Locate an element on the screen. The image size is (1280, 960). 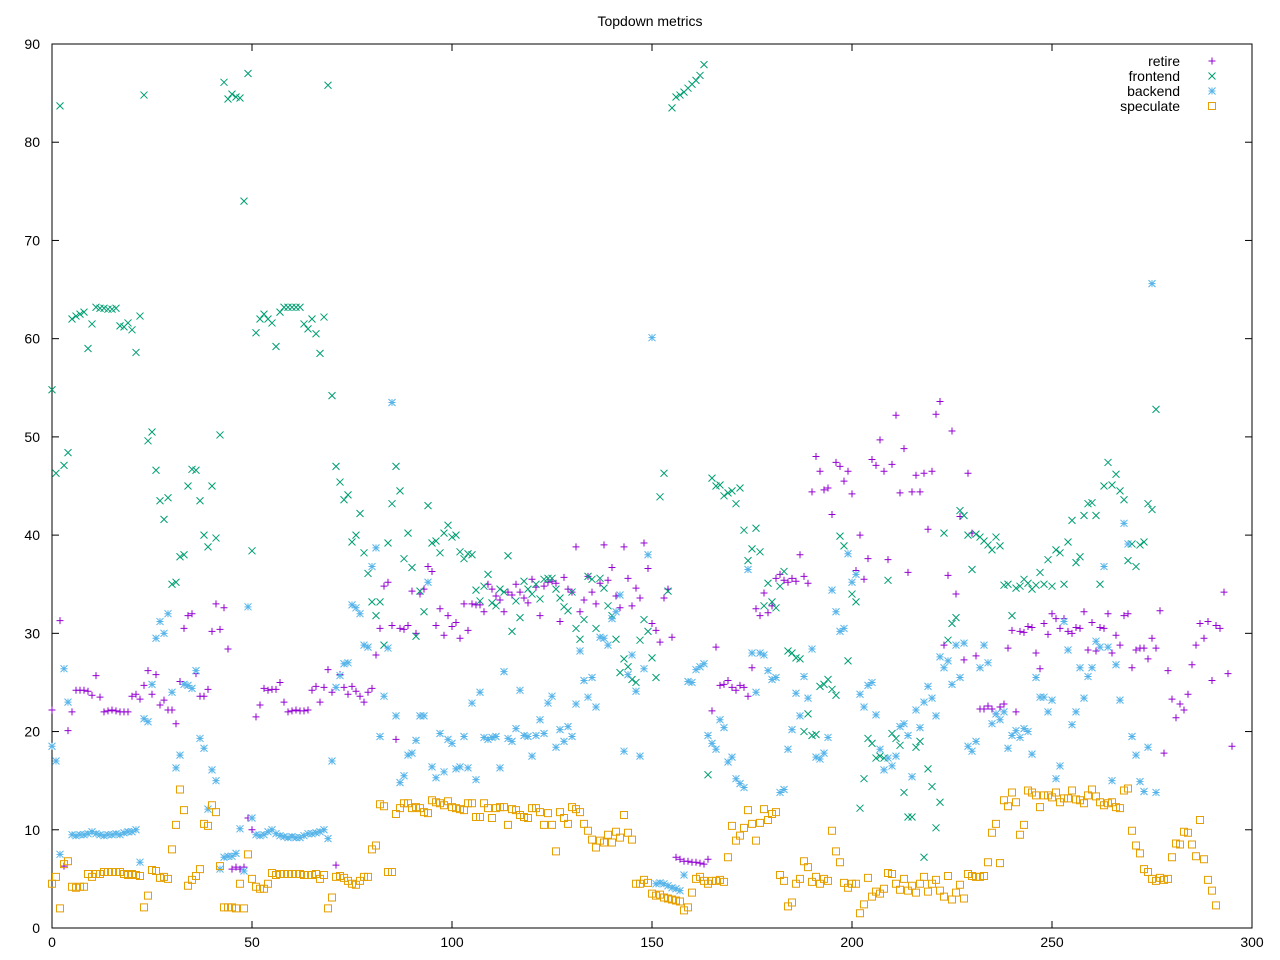
x-tick-label: 100 is located at coordinates (452, 942).